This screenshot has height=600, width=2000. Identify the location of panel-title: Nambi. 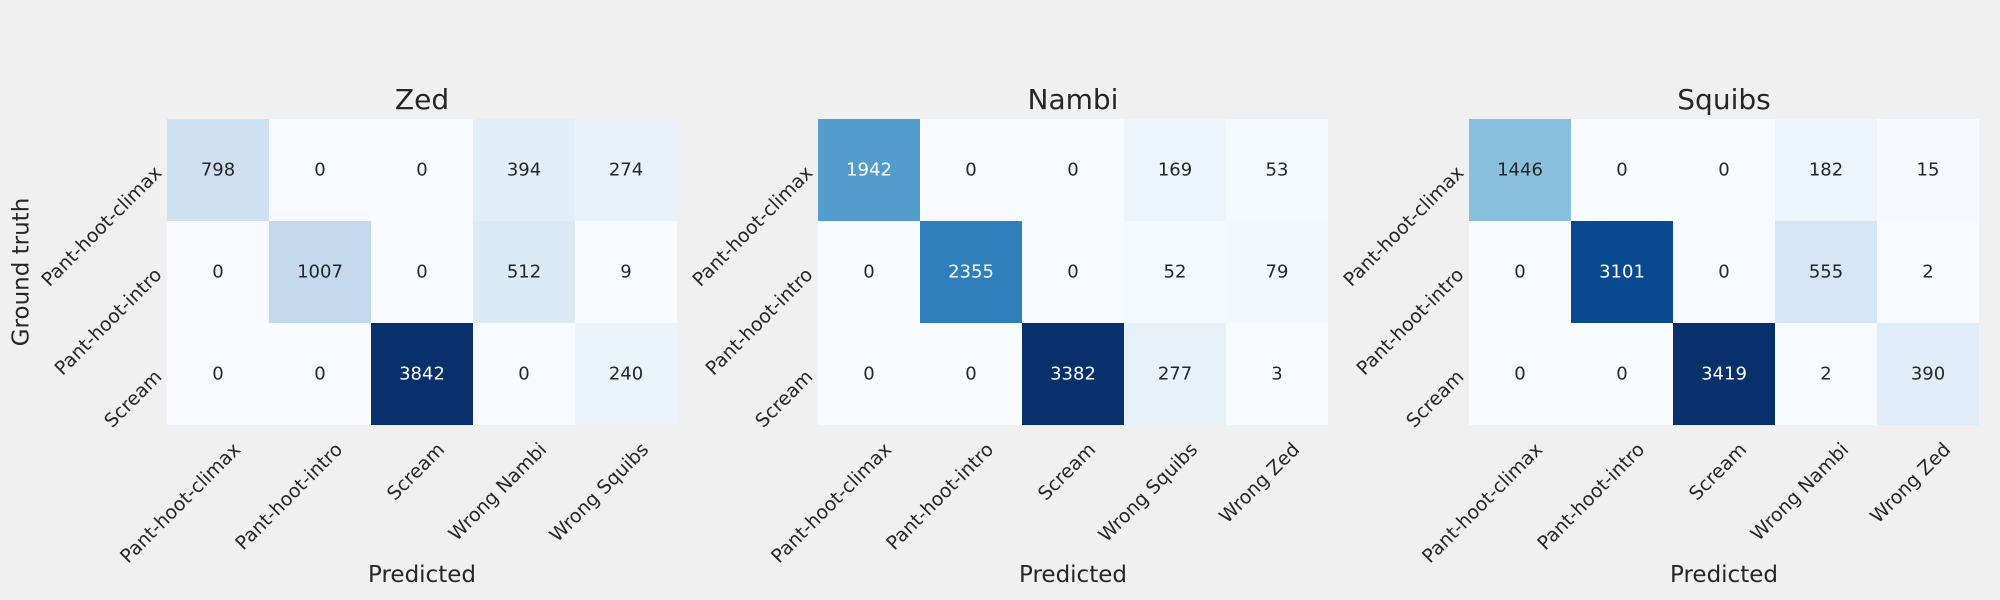
(1073, 99).